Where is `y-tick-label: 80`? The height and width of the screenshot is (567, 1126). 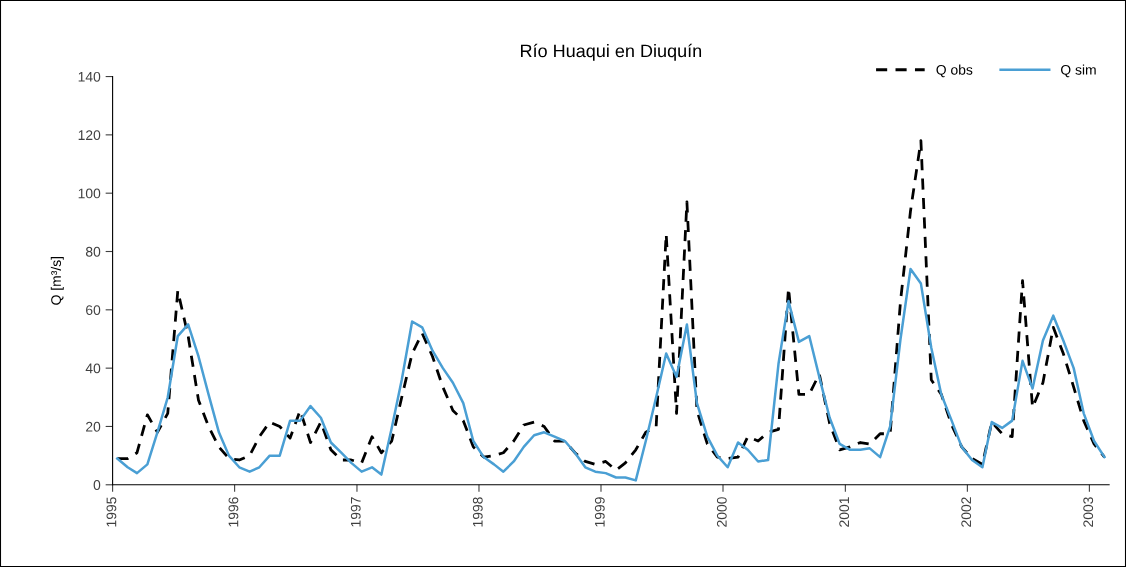 y-tick-label: 80 is located at coordinates (93, 251).